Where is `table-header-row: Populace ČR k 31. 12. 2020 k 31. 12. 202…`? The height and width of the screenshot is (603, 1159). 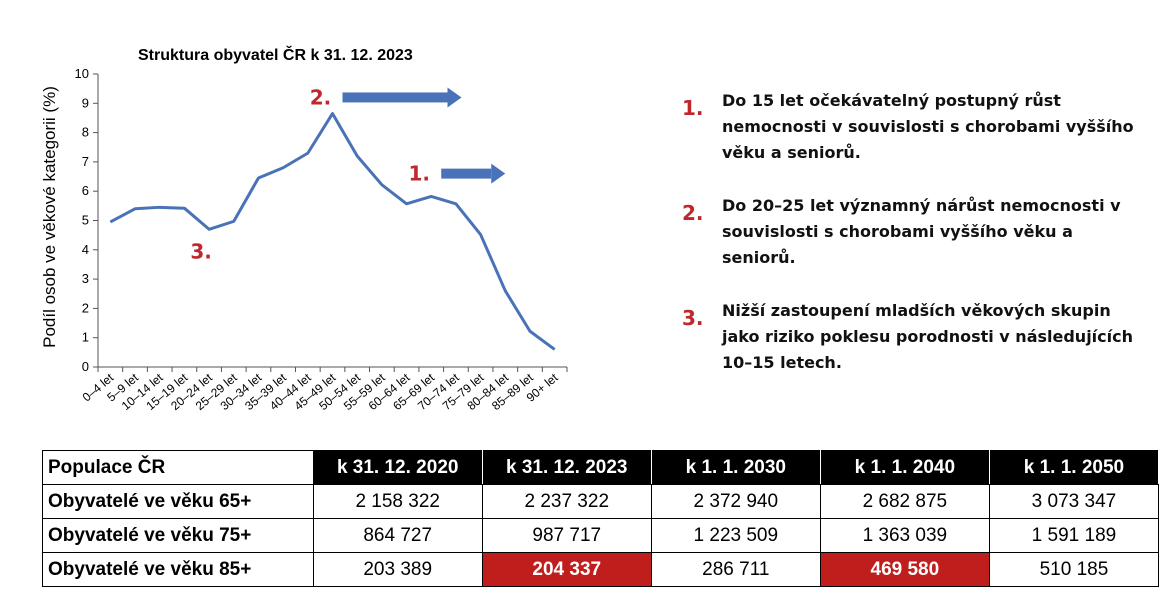
table-header-row: Populace ČR k 31. 12. 2020 k 31. 12. 202… is located at coordinates (600, 467).